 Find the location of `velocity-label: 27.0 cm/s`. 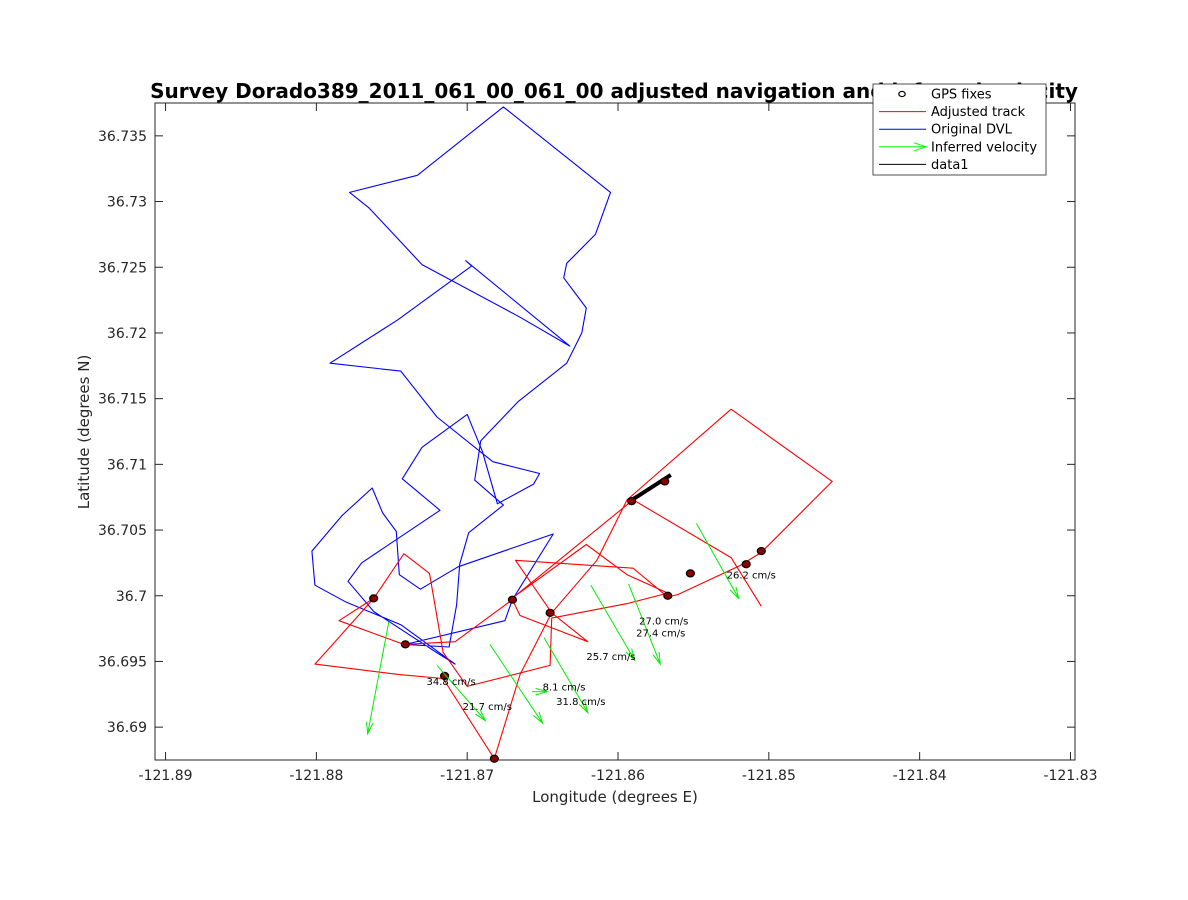

velocity-label: 27.0 cm/s is located at coordinates (663, 622).